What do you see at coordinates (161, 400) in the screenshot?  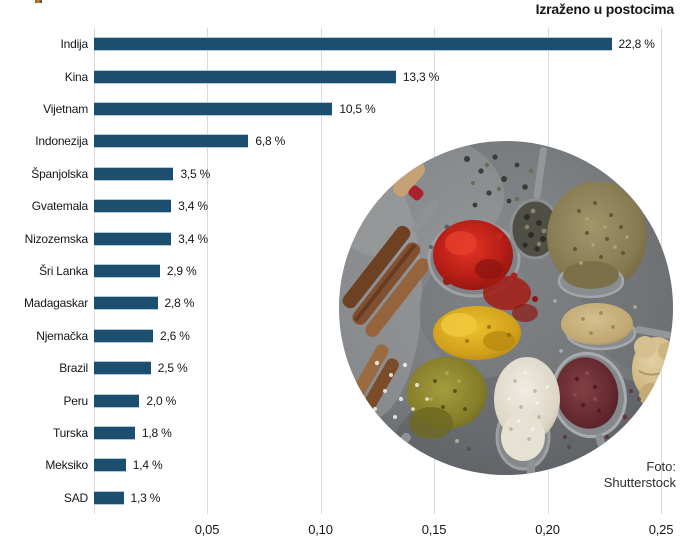 I see `bar-value-label: 2,0 %` at bounding box center [161, 400].